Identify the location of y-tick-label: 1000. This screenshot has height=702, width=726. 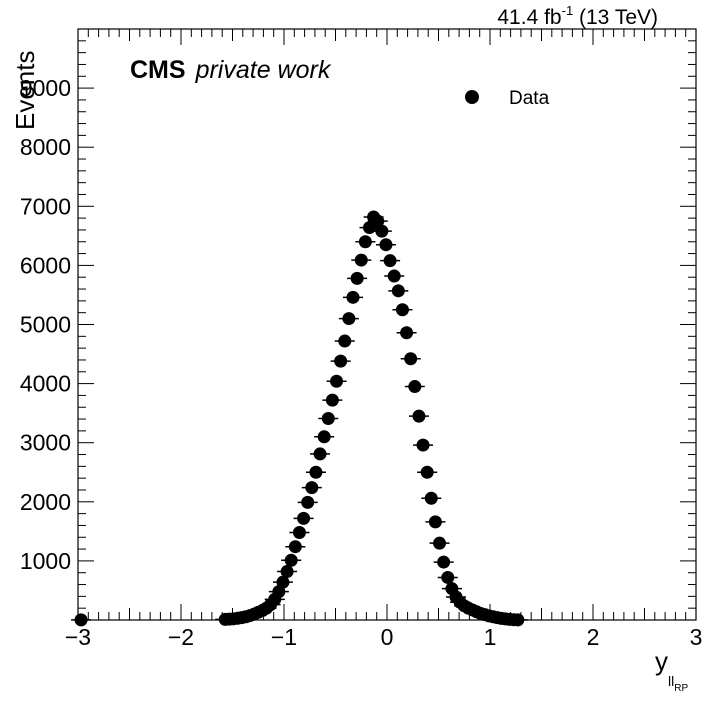
(45, 561).